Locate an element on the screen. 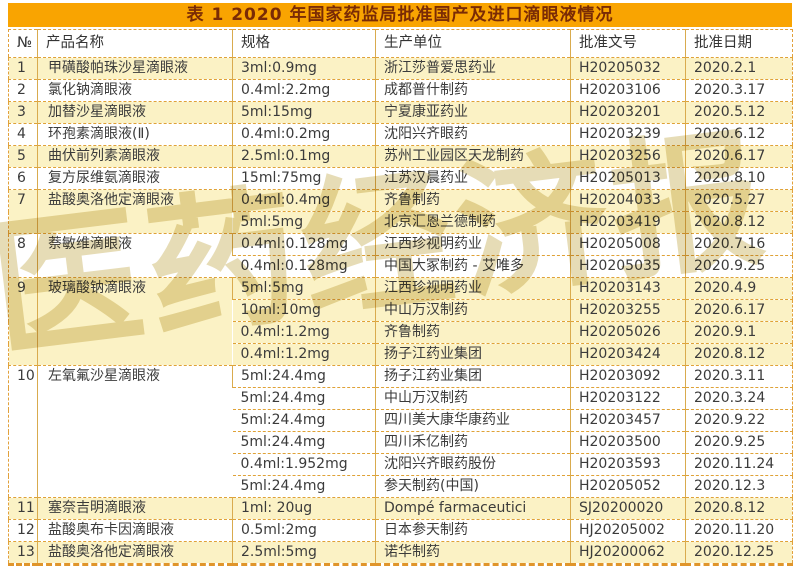 Image resolution: width=800 pixels, height=566 pixels. approval-date: 2020.4.9 is located at coordinates (739, 288).